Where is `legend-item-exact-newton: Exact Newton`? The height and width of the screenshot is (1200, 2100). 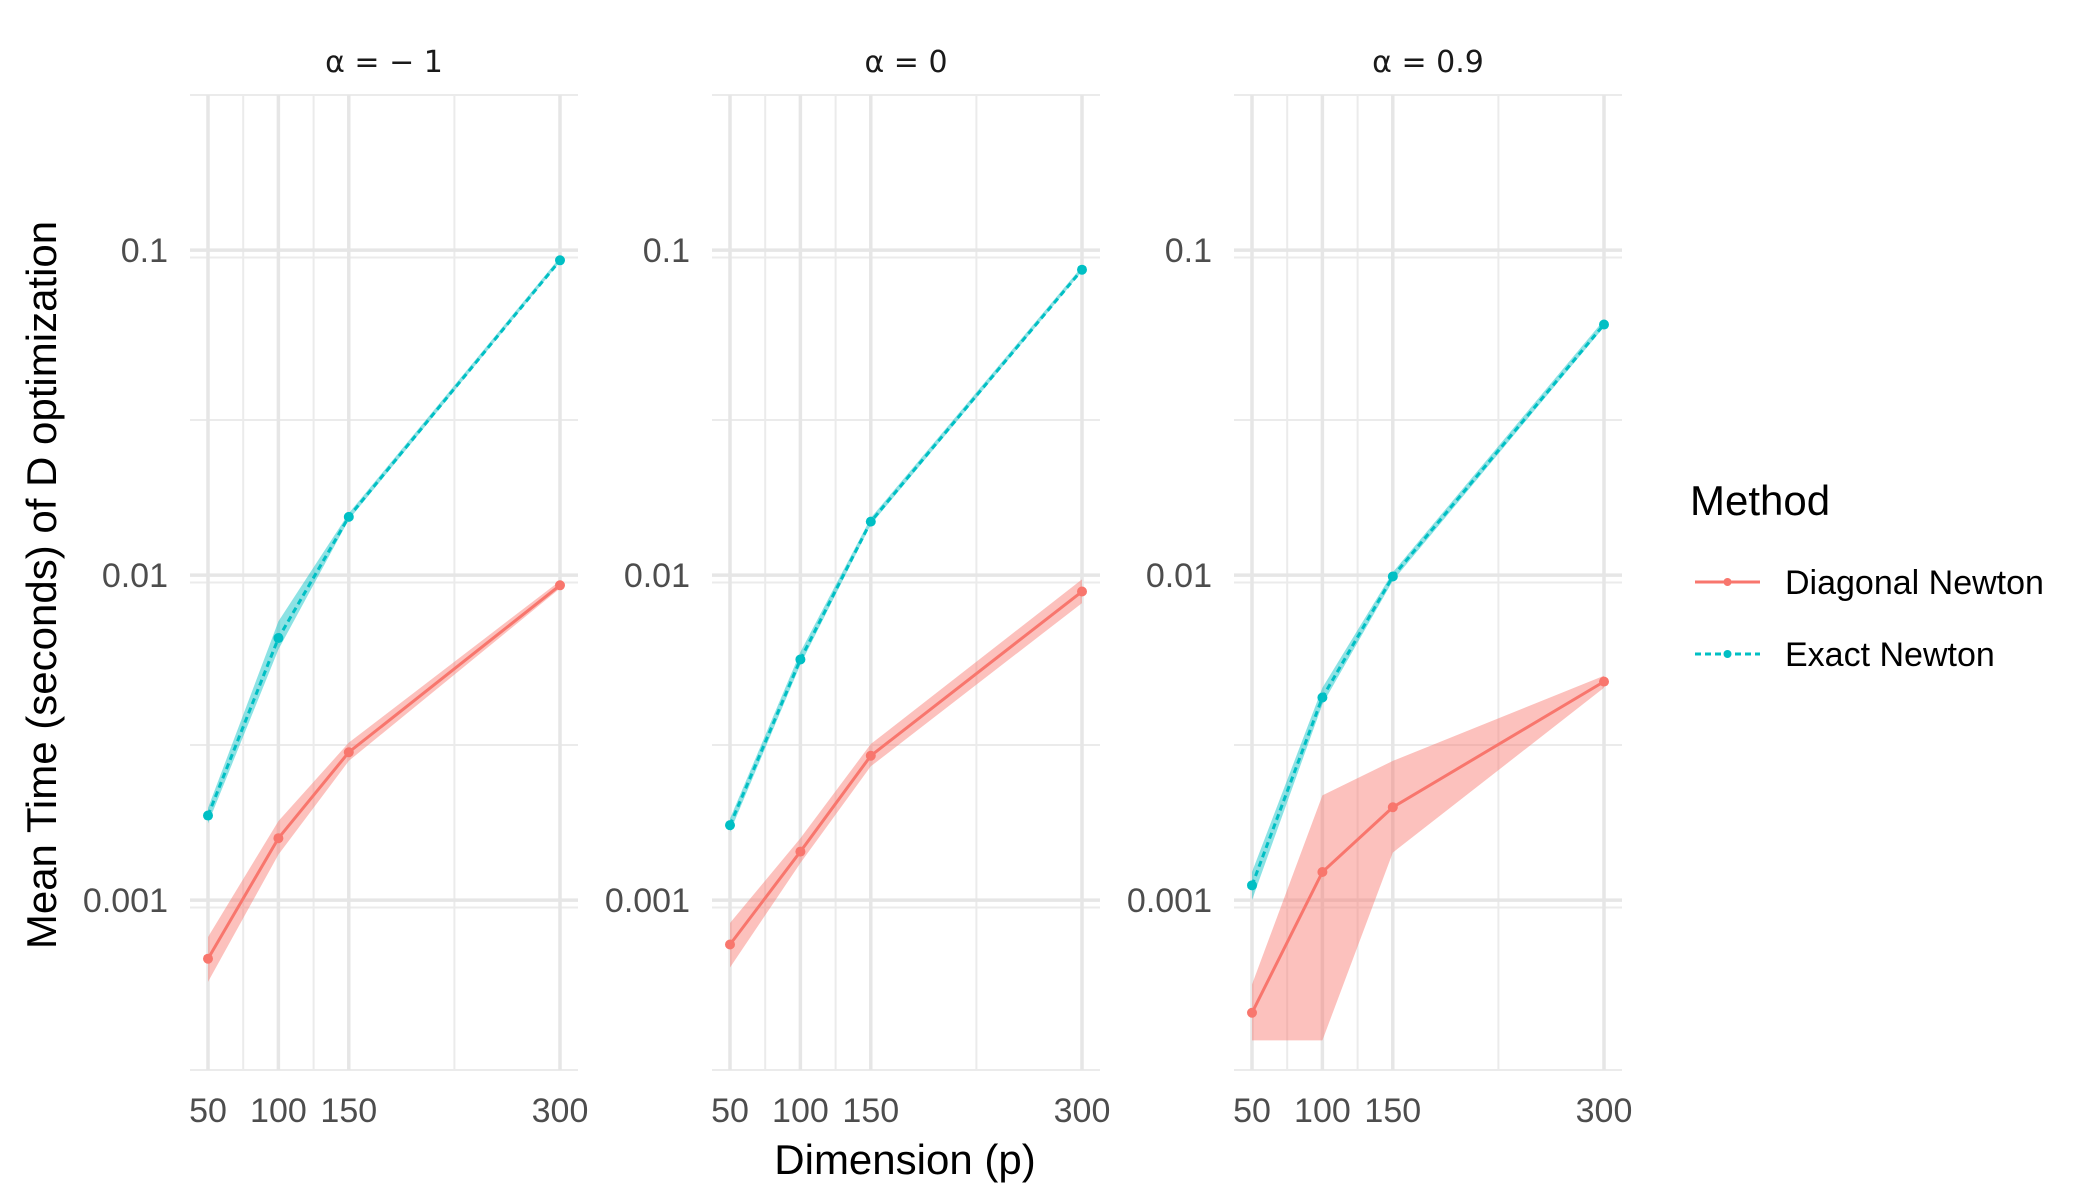 legend-item-exact-newton: Exact Newton is located at coordinates (1845, 655).